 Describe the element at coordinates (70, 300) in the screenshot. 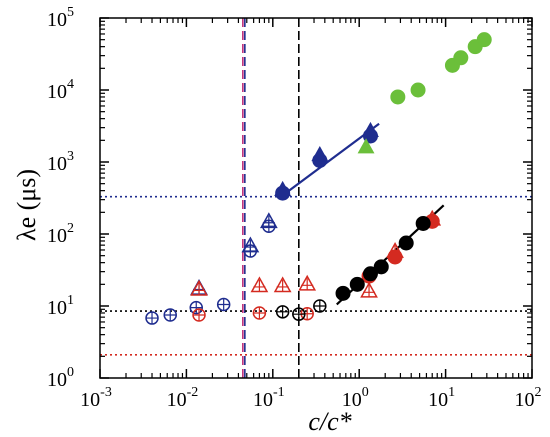

I see `y-tick-exponent: 1` at that location.